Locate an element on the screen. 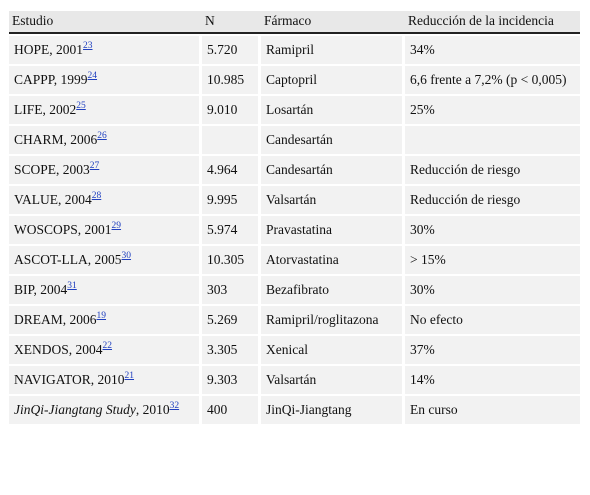  study-name: WOSCOPS, 2001 is located at coordinates (63, 229).